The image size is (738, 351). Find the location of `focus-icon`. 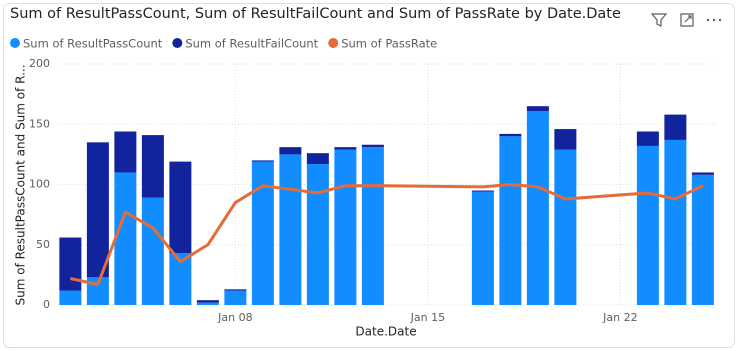

focus-icon is located at coordinates (687, 20).